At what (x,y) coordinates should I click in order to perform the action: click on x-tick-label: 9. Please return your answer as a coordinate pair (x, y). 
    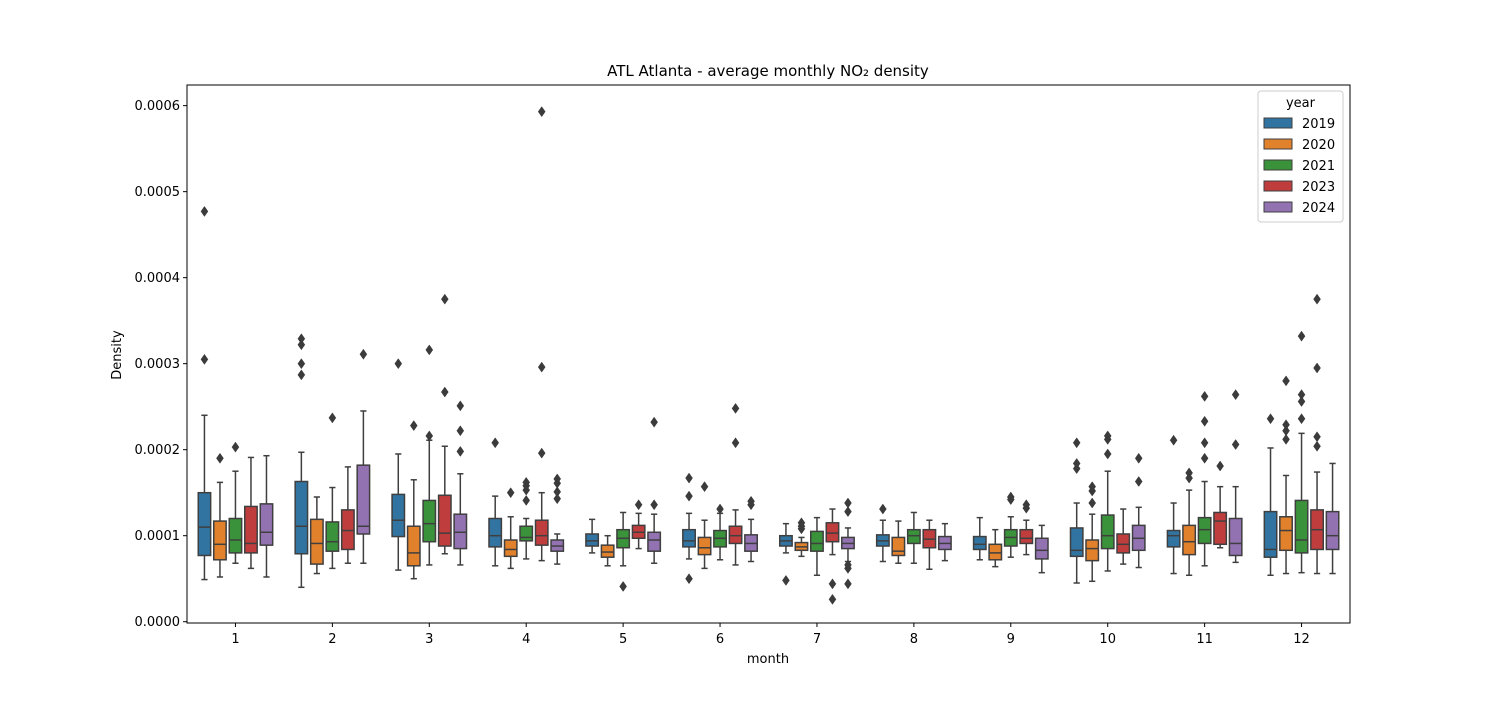
    Looking at the image, I should click on (1011, 639).